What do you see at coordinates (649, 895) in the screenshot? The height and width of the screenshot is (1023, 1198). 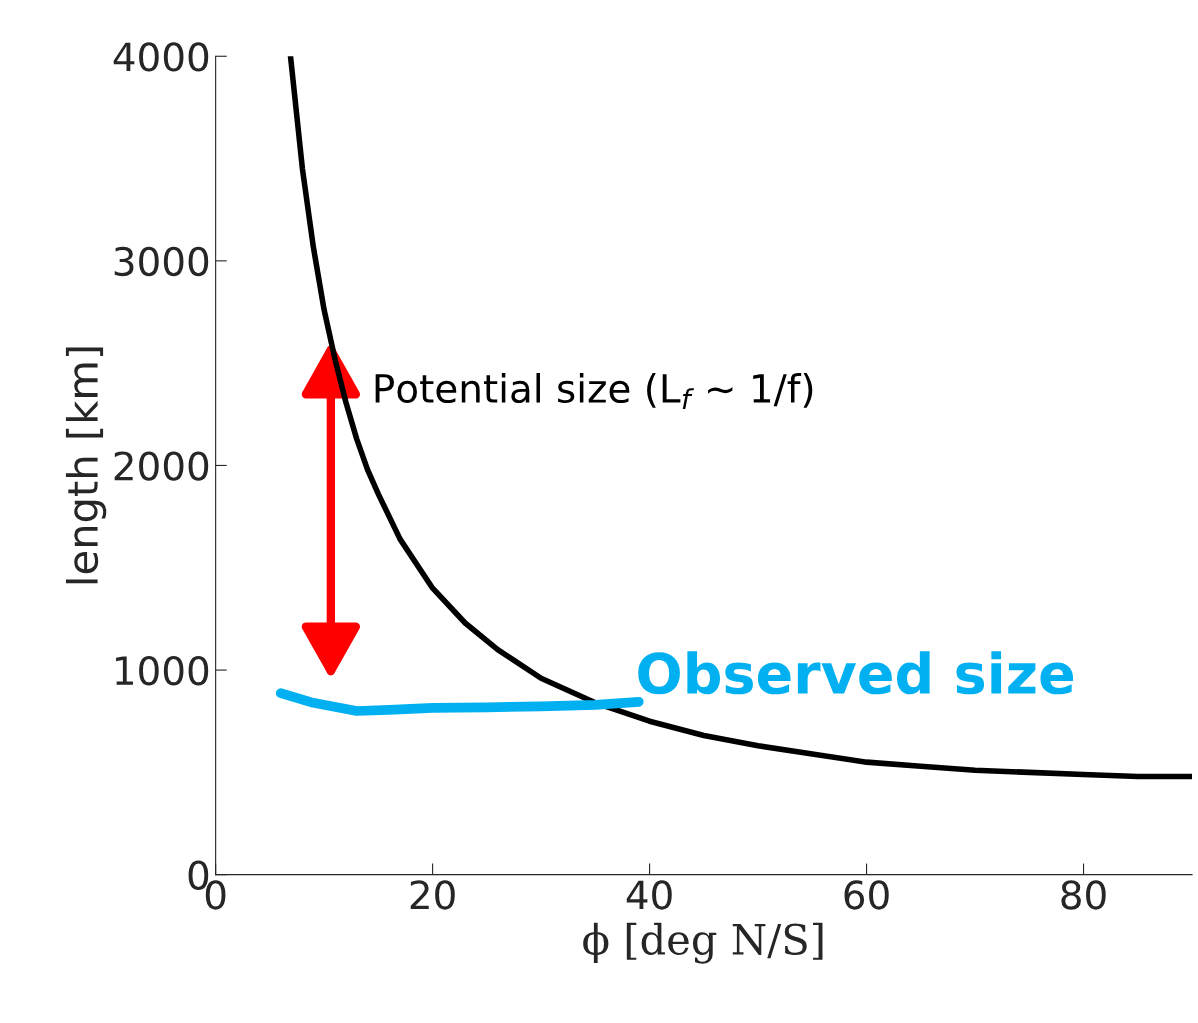 I see `x-tick-label: 40` at bounding box center [649, 895].